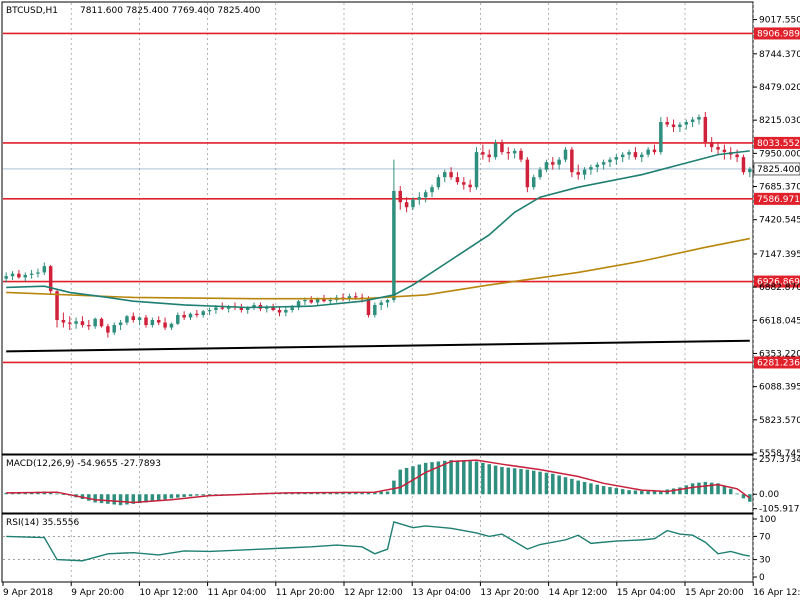 This screenshot has height=600, width=800. Describe the element at coordinates (779, 221) in the screenshot. I see `price-tick-label: 7420.545` at that location.